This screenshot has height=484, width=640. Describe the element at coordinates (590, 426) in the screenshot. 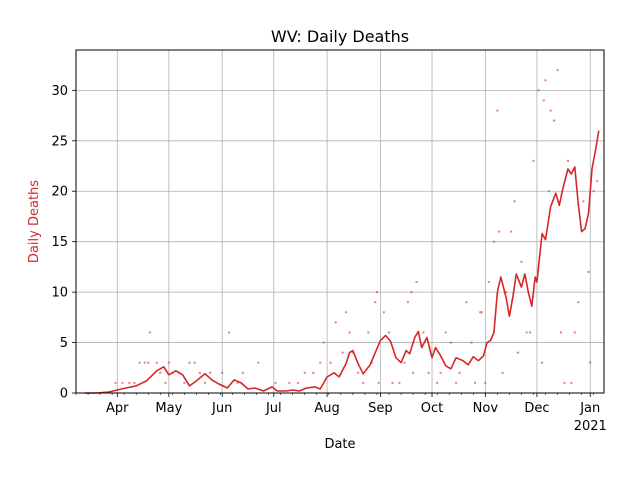

I see `x-tick-sublabel: 2021` at that location.